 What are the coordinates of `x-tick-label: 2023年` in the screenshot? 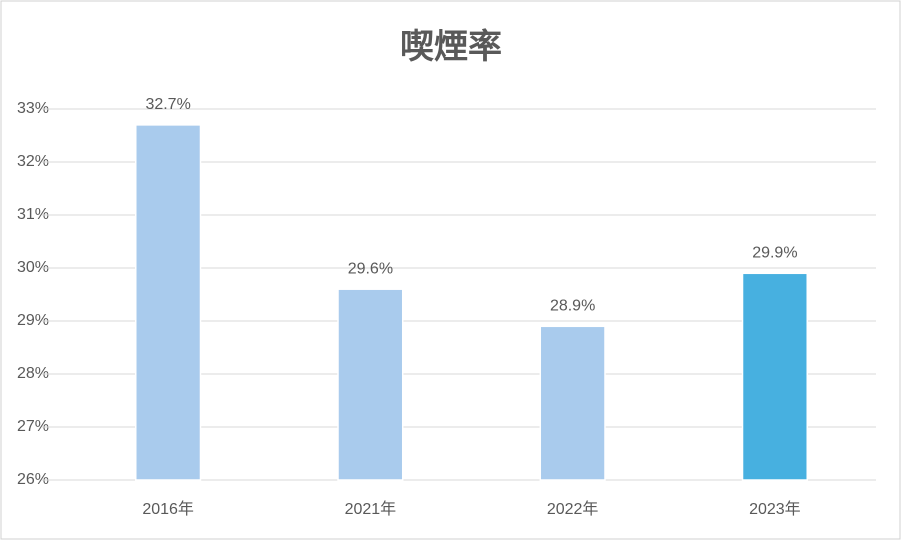 It's located at (775, 509).